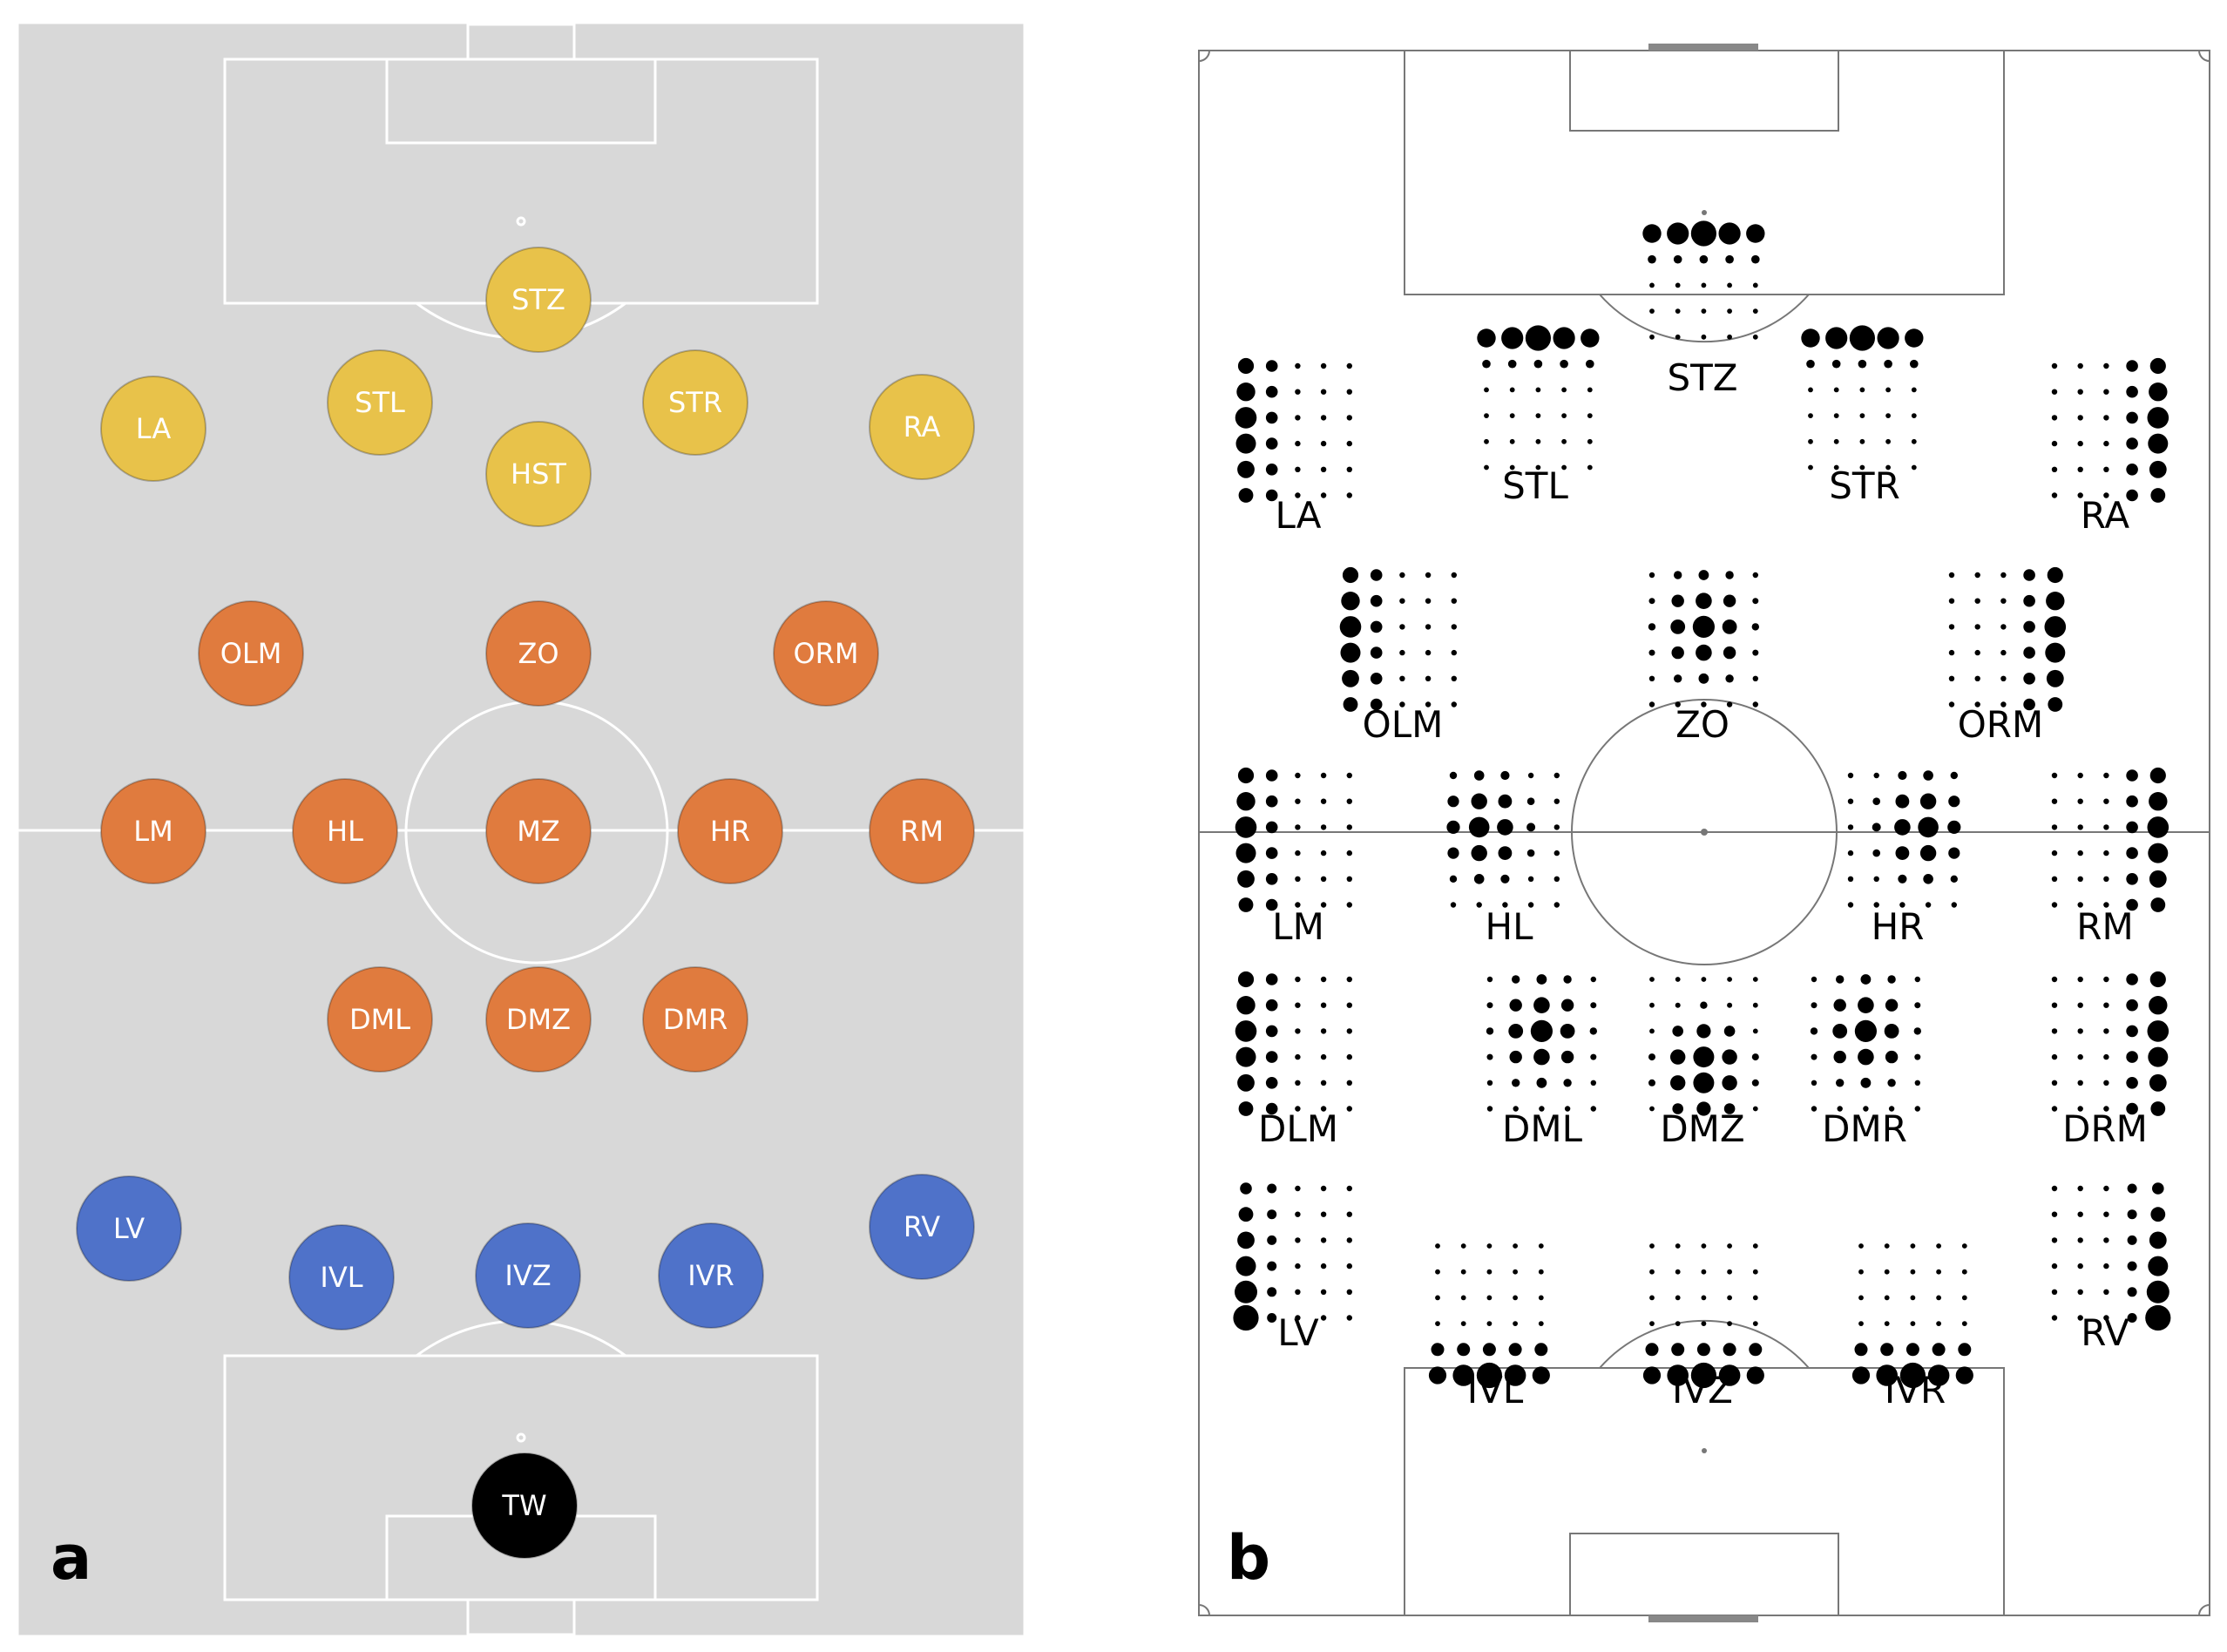 The width and height of the screenshot is (2227, 1652). I want to click on position-dml: DML, so click(380, 1019).